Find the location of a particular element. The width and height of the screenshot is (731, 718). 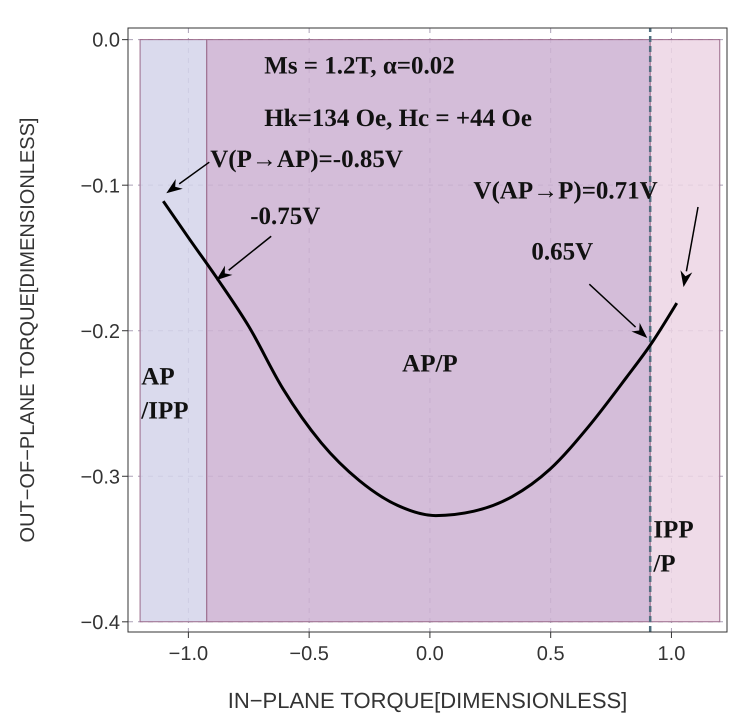

y-tick-label: −0.2 is located at coordinates (100, 331).